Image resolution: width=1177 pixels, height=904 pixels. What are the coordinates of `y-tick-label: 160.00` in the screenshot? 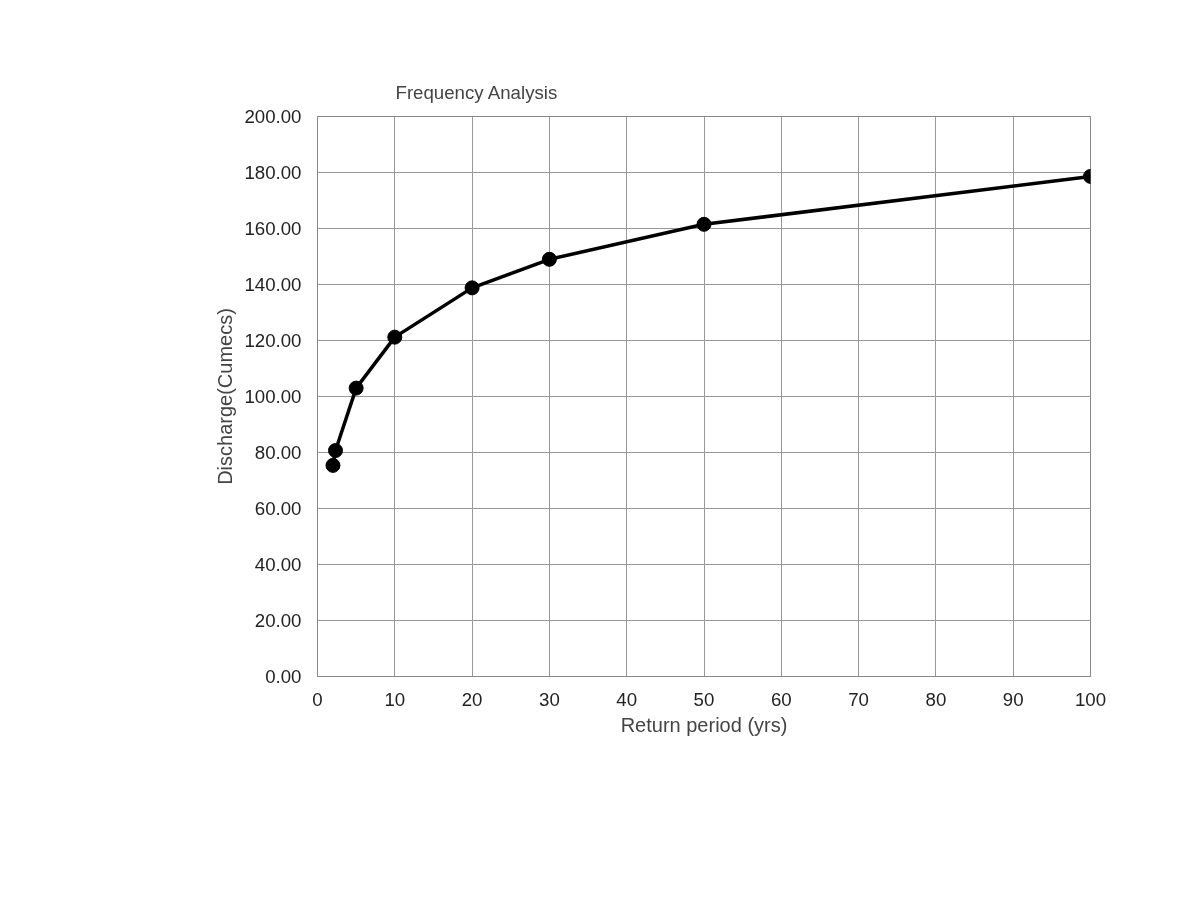 It's located at (273, 228).